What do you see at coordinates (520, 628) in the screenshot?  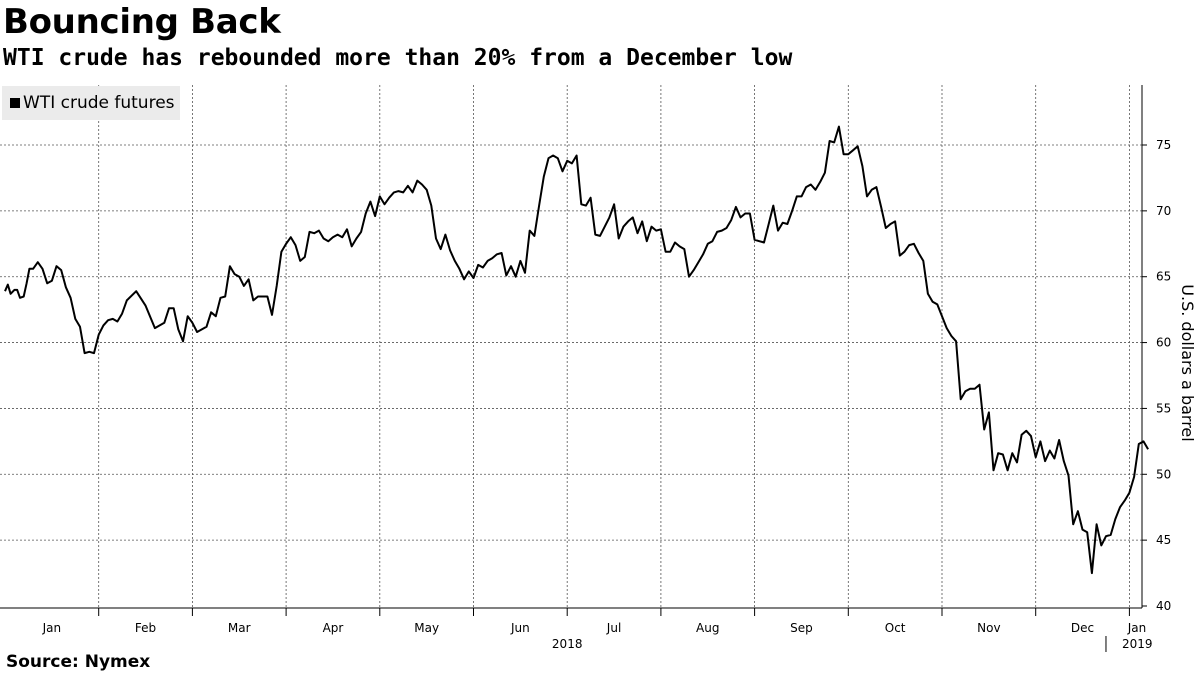 I see `x-tick-label: Jun` at bounding box center [520, 628].